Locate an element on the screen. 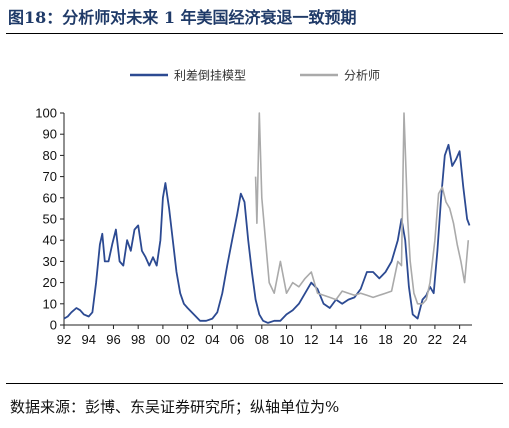 This screenshot has width=509, height=428. y-tick-label: 60 is located at coordinates (50, 197).